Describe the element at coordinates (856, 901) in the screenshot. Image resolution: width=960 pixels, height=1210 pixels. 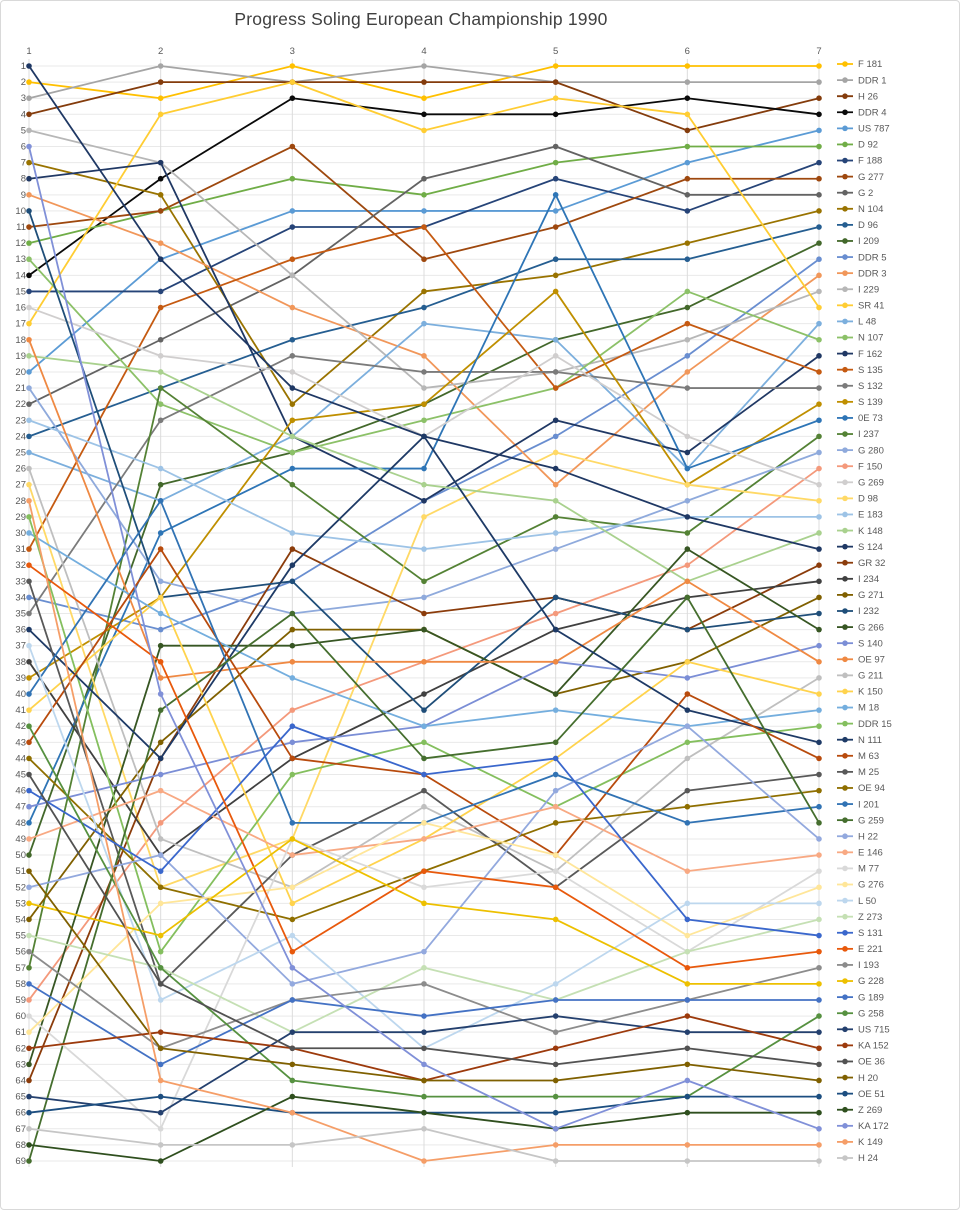
I see `legend-item-l-50: L 50` at that location.